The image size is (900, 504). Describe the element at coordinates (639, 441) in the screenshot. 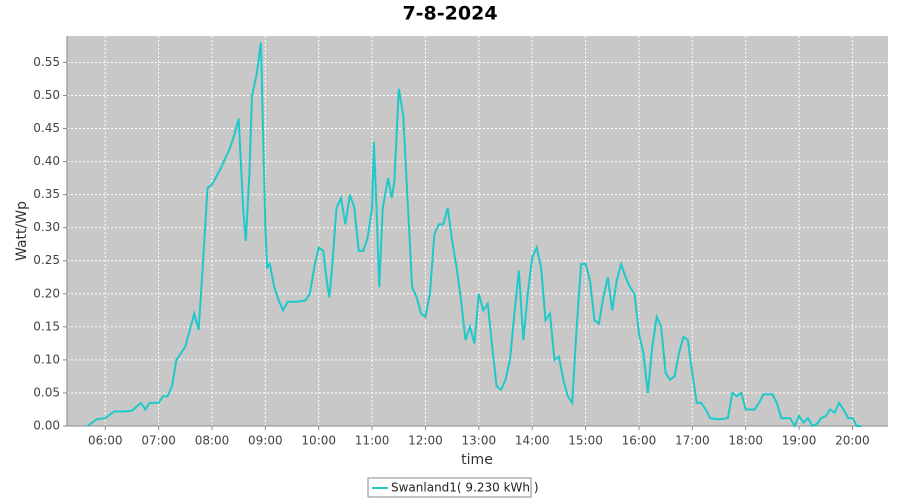

I see `x-tick-label: 16:00` at that location.